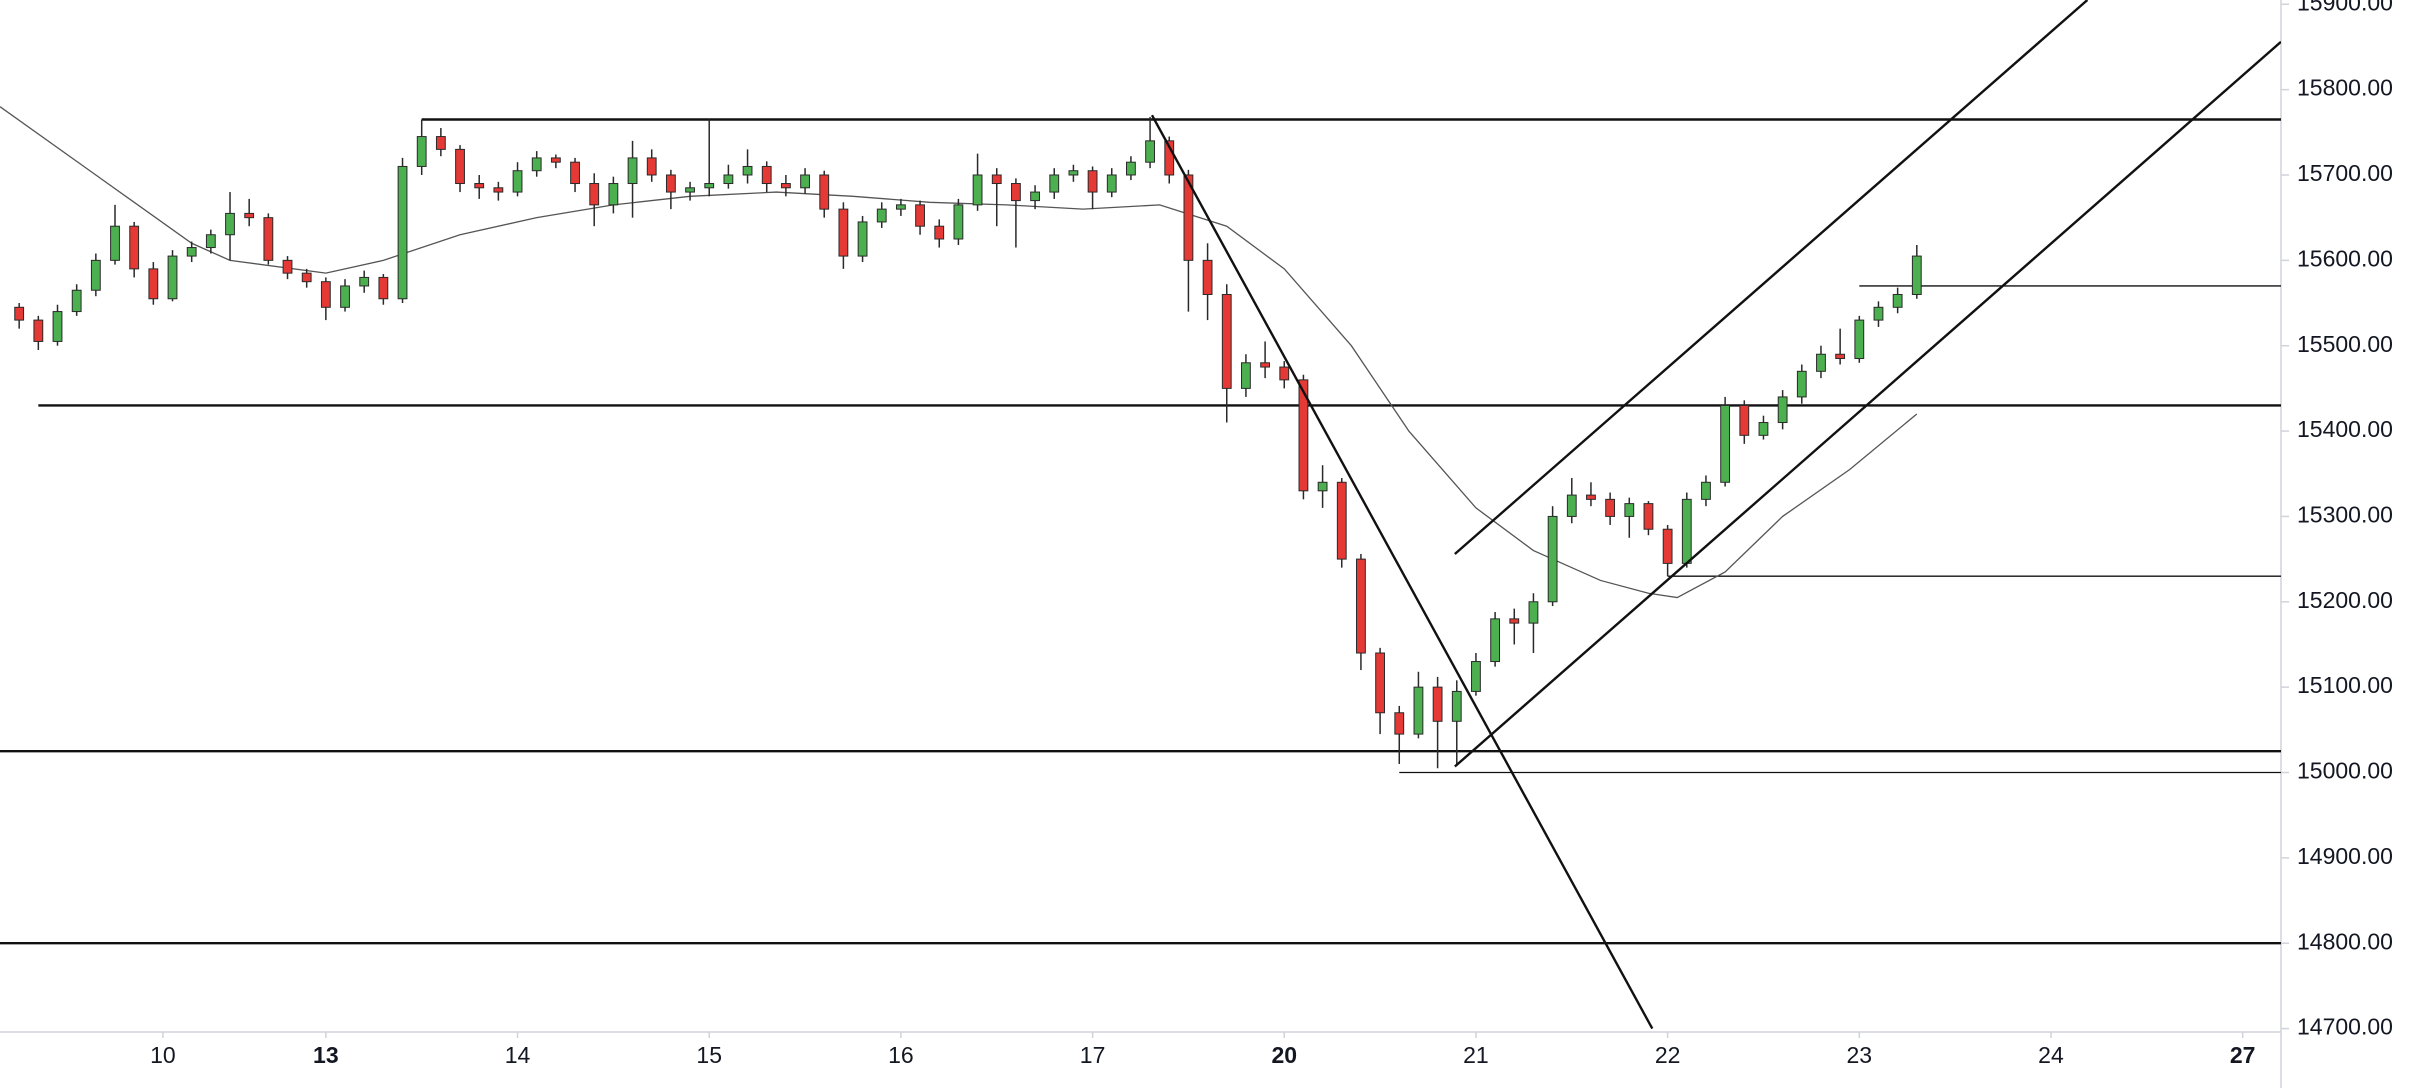 This screenshot has width=2430, height=1088. I want to click on x-tick-label: 23, so click(1860, 1055).